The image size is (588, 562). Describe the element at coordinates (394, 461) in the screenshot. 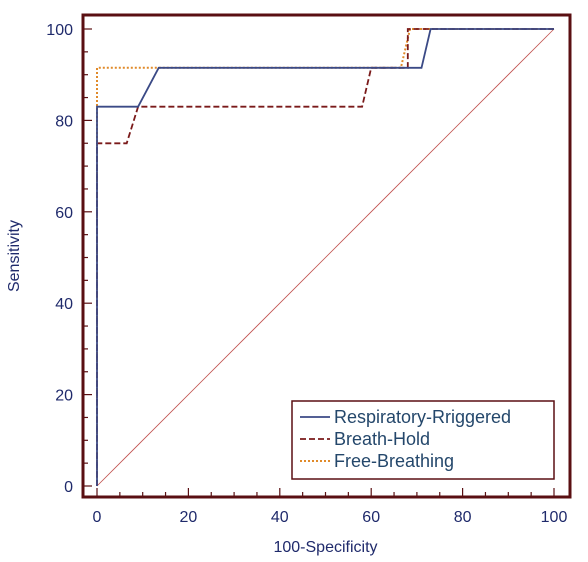

I see `legend-label-free-breathing: Free-Breathing` at that location.